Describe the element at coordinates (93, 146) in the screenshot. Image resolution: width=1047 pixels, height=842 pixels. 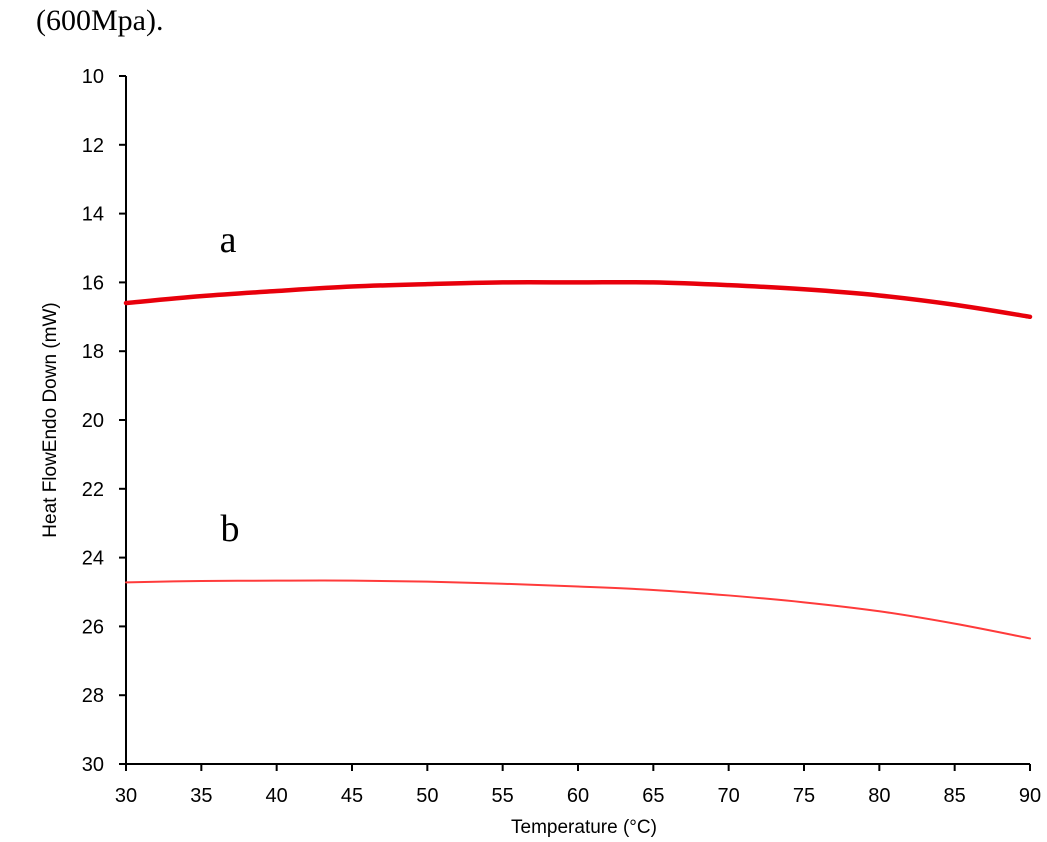
I see `y-tick-label: 12` at that location.